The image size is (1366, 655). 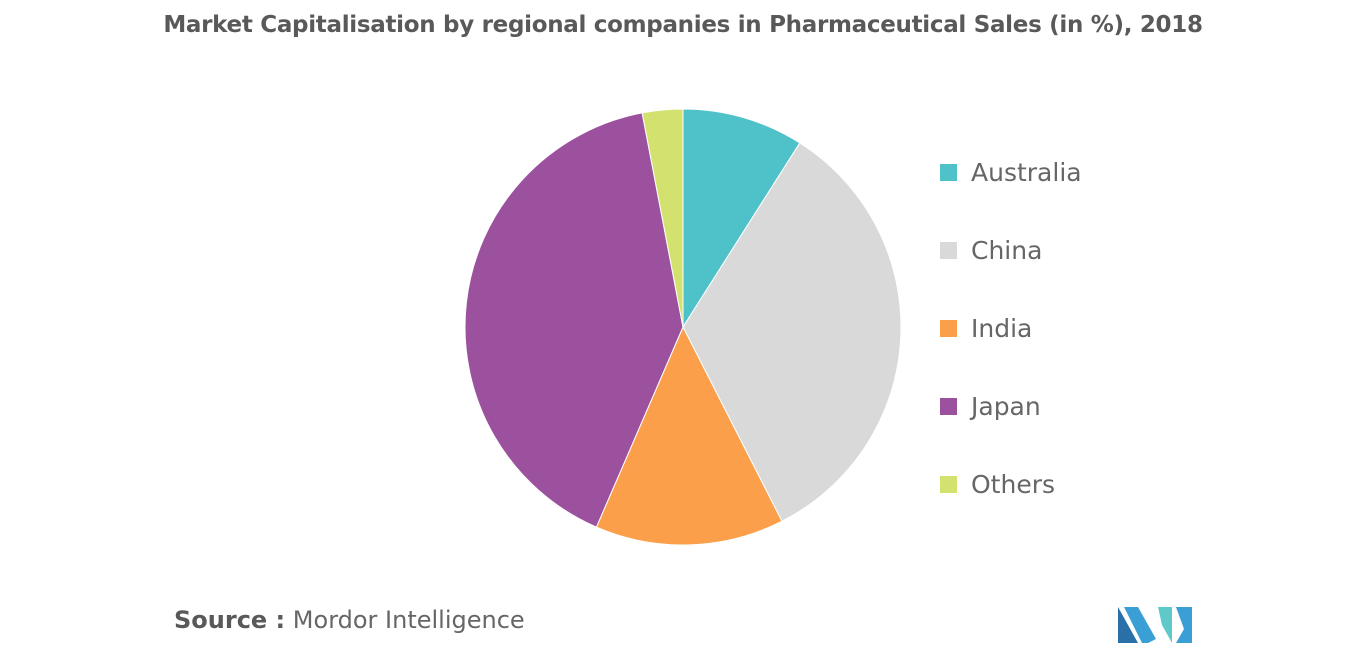 I want to click on pie-slice-china, so click(x=792, y=332).